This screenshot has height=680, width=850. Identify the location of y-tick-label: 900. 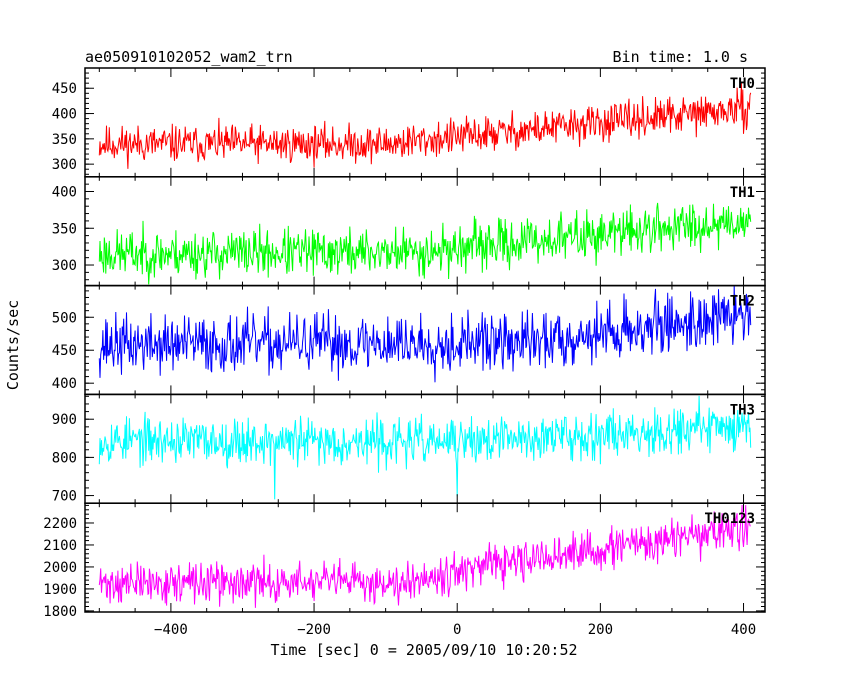
(64, 420).